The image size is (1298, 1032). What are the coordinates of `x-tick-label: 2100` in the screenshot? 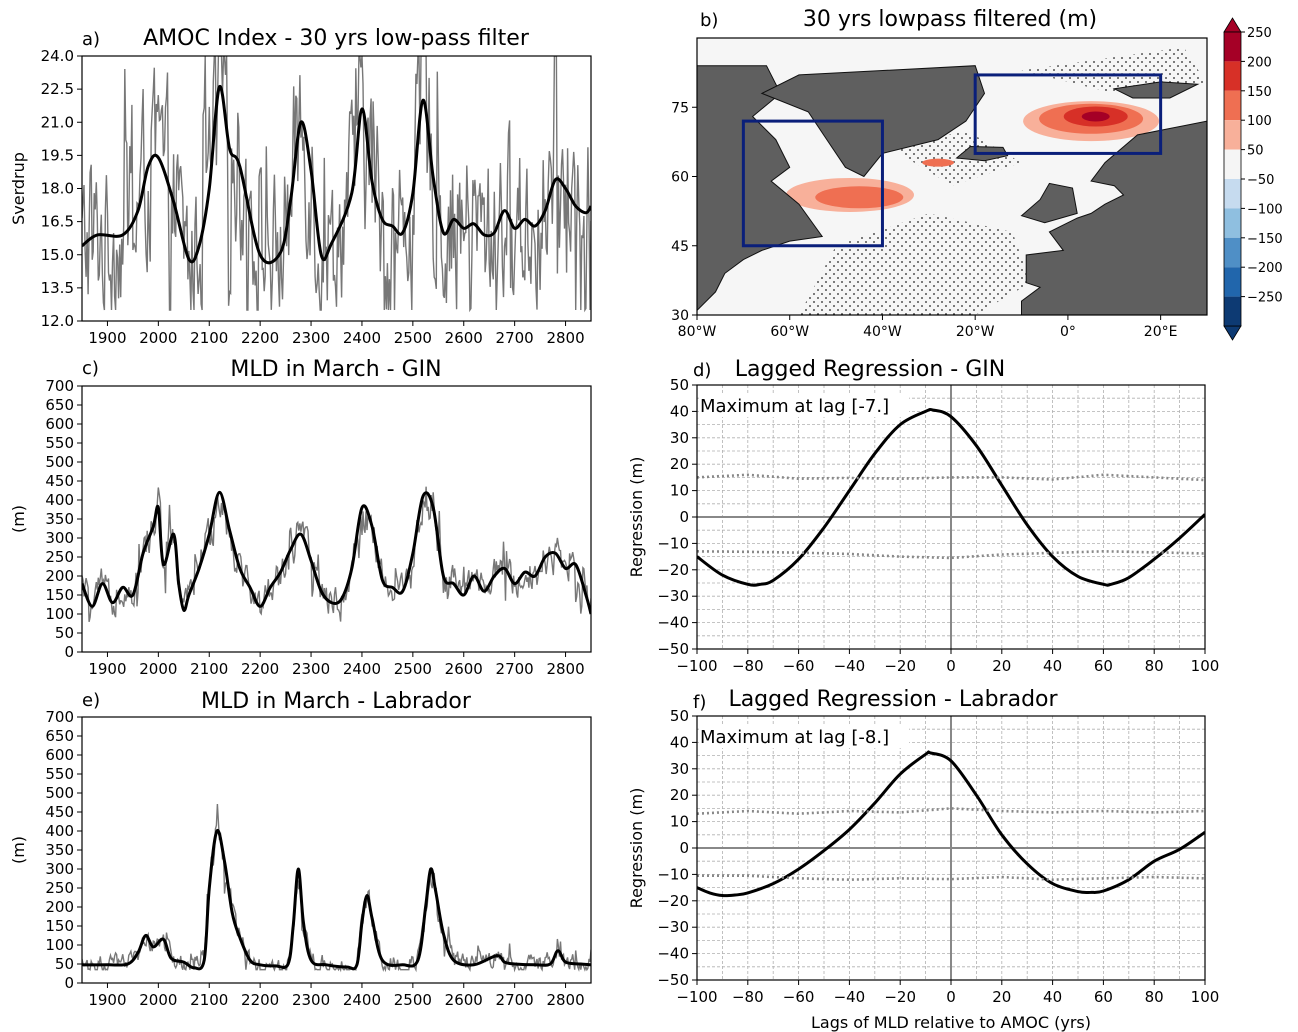 It's located at (209, 338).